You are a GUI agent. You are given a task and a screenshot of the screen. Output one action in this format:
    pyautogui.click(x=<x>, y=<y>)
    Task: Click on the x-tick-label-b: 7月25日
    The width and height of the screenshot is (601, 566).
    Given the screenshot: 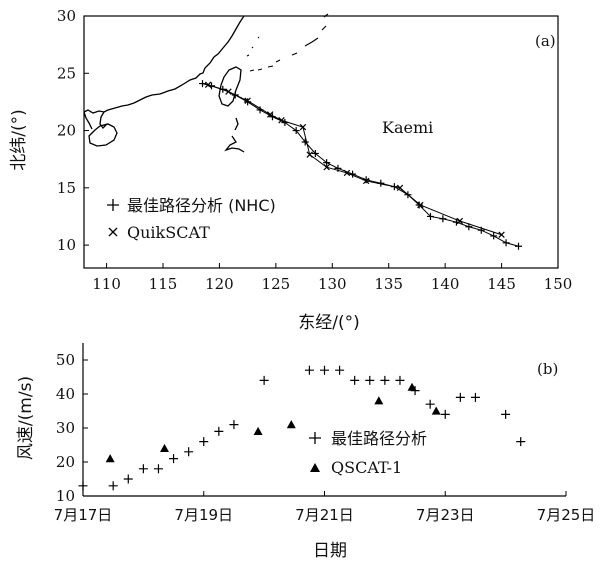 What is the action you would take?
    pyautogui.click(x=566, y=515)
    